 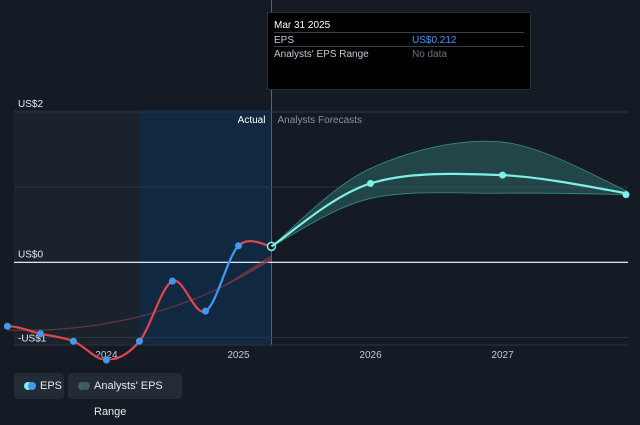 What do you see at coordinates (125, 395) in the screenshot?
I see `legend-item-range: Analysts' EPS Range` at bounding box center [125, 395].